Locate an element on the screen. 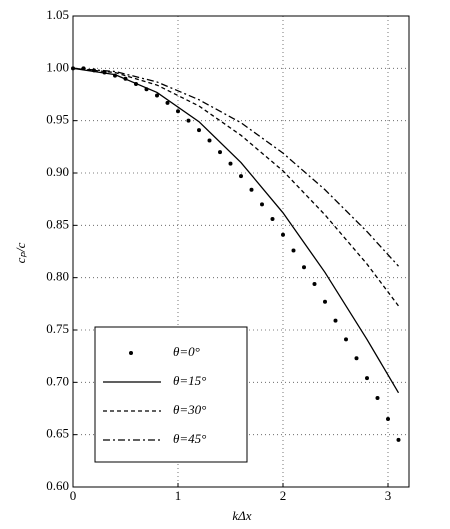 The height and width of the screenshot is (529, 450). legend-label: θ=30° is located at coordinates (189, 409).